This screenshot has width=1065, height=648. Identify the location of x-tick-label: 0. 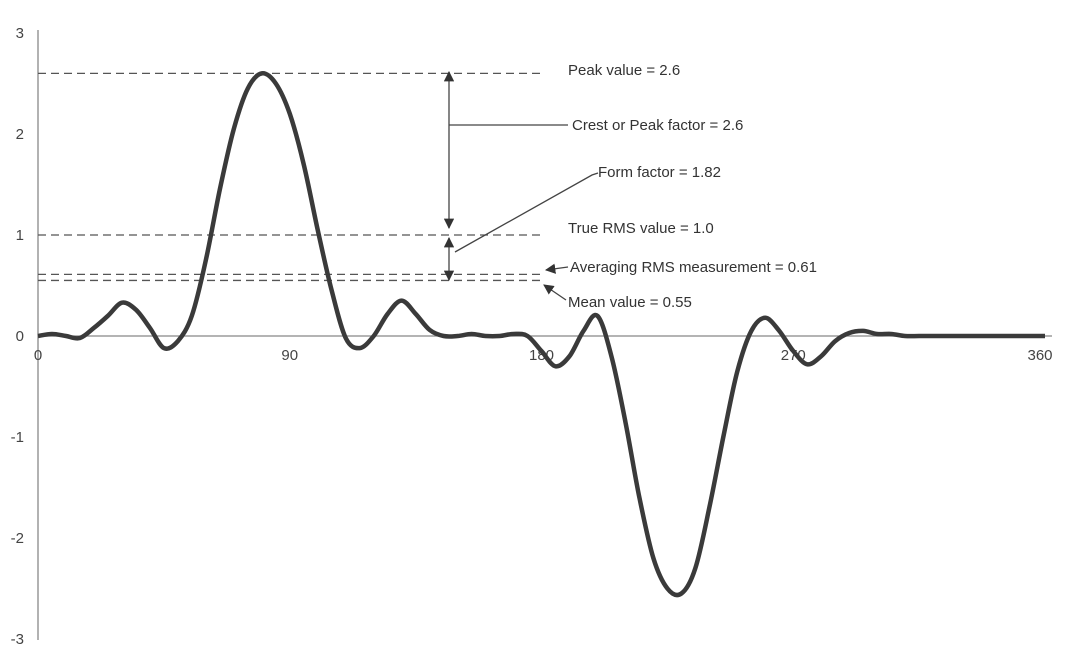
(38, 355).